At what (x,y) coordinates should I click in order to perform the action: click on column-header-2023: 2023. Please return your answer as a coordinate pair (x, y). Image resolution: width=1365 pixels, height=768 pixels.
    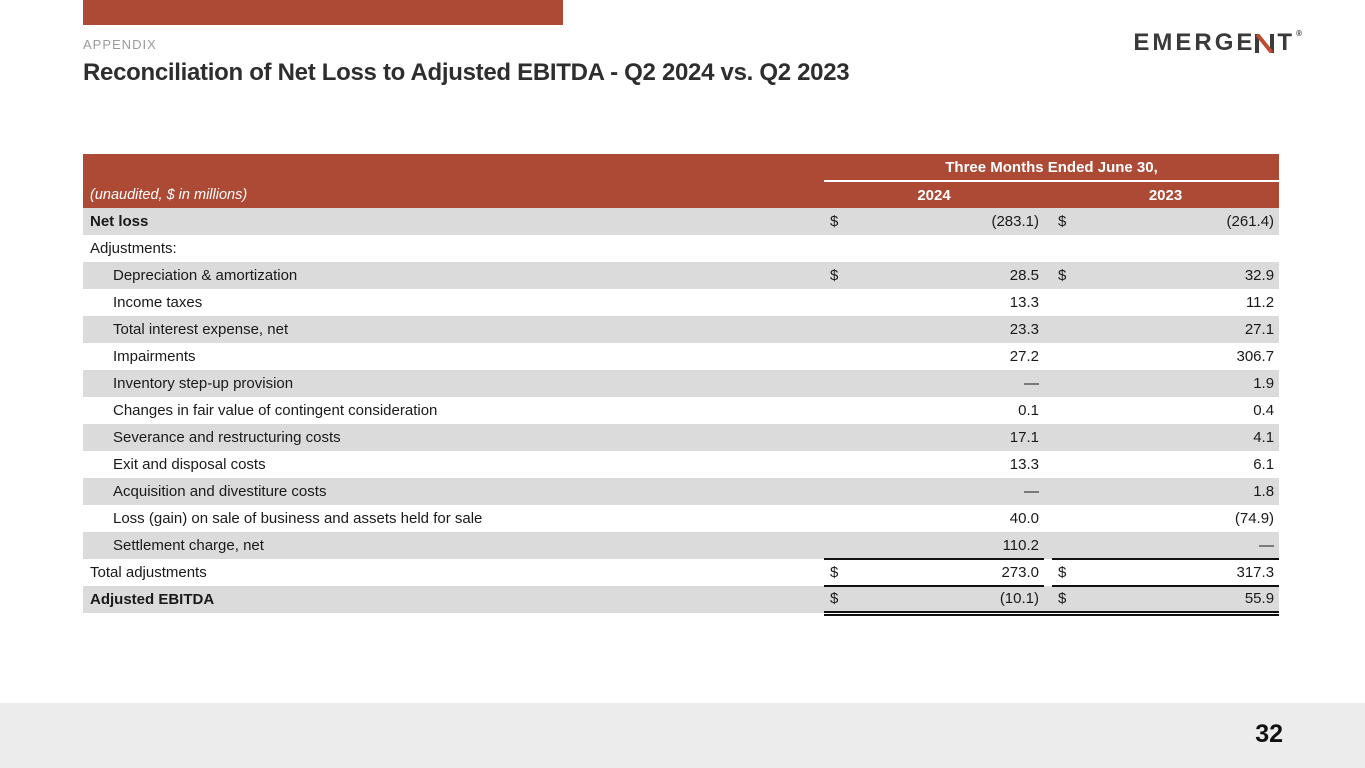
    Looking at the image, I should click on (1166, 194).